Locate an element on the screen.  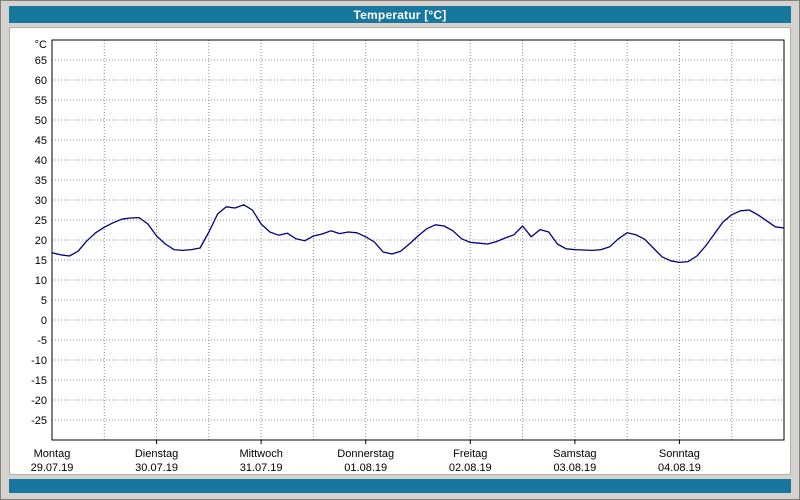
y-tick-label: 50 is located at coordinates (41, 121).